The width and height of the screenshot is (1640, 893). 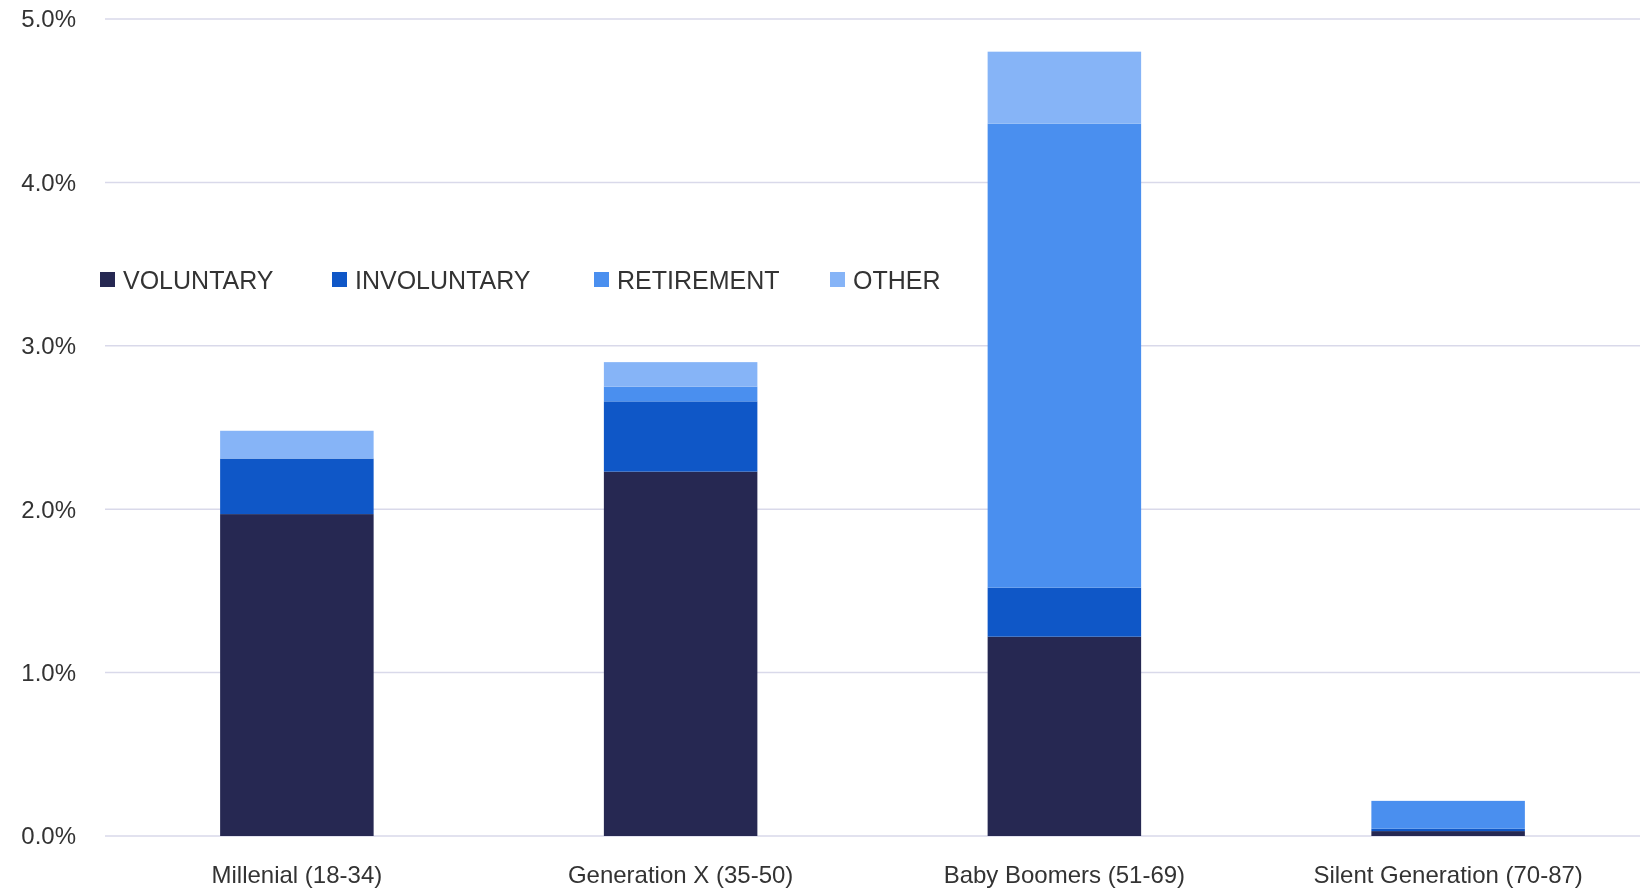 I want to click on legend-label: OTHER, so click(x=897, y=279).